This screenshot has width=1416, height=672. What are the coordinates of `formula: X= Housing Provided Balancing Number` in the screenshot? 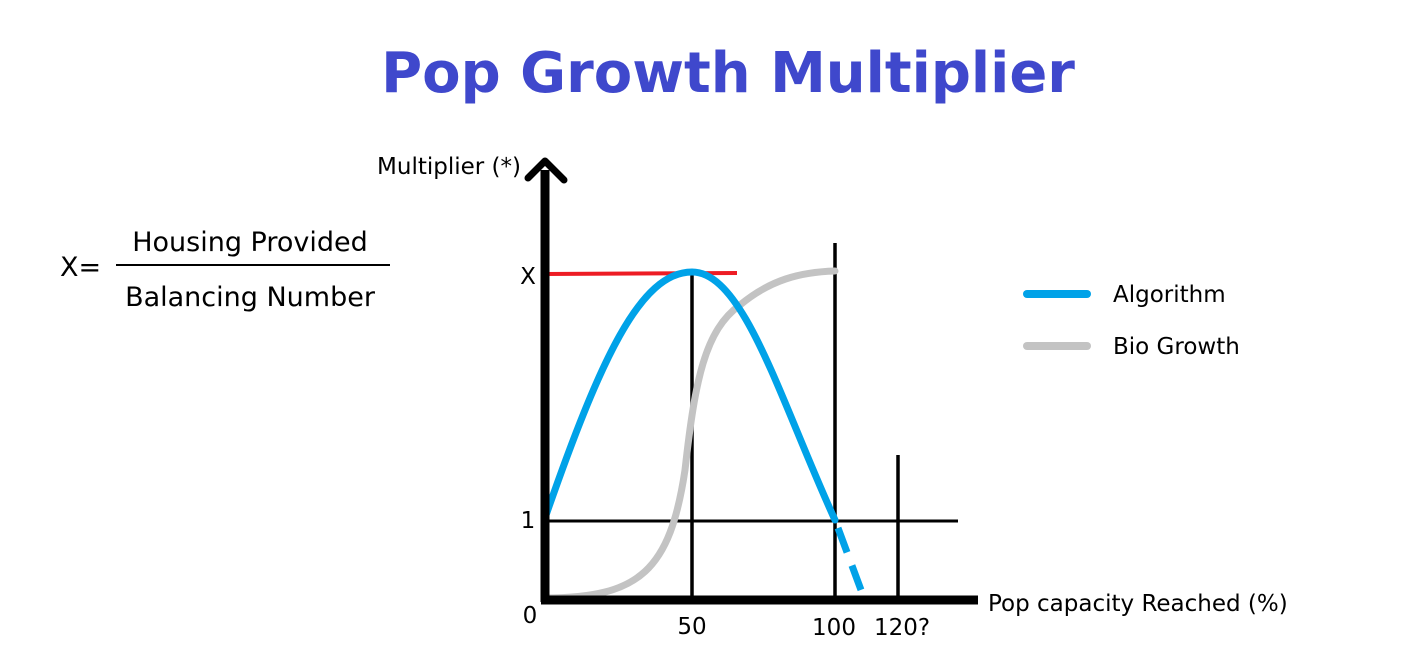 It's located at (225, 270).